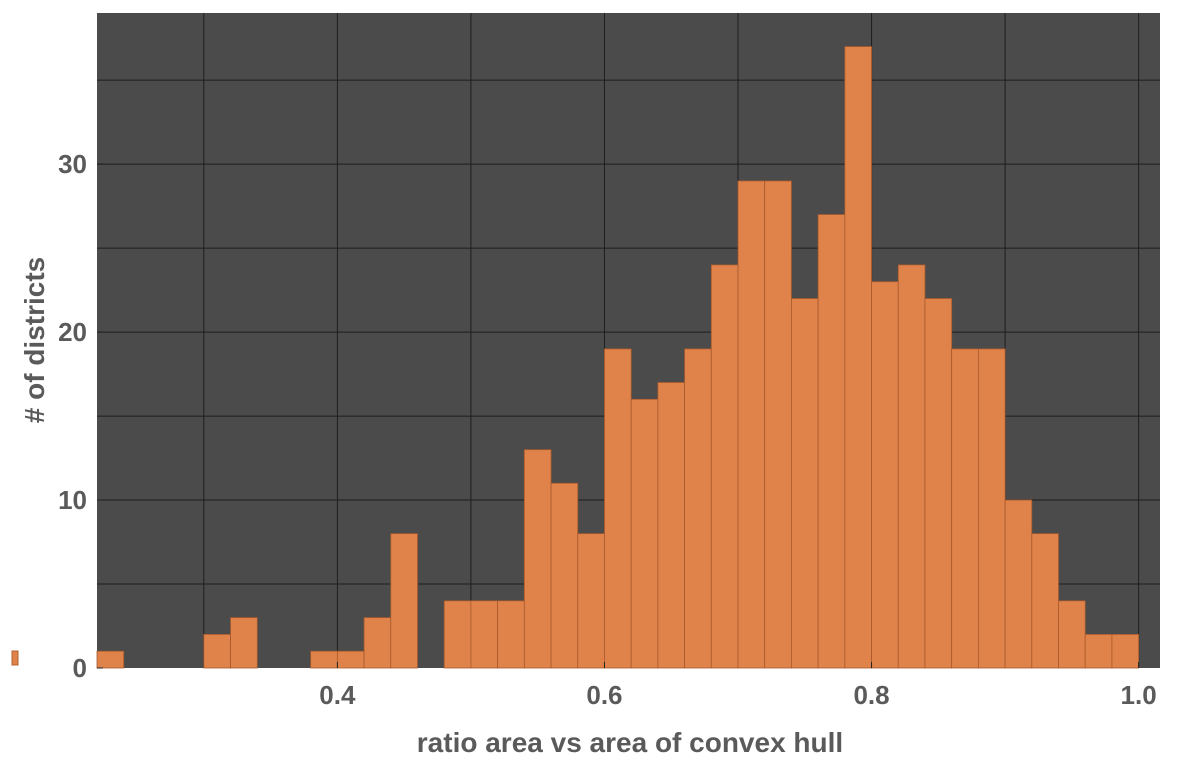 The height and width of the screenshot is (781, 1202). What do you see at coordinates (1139, 695) in the screenshot?
I see `x-tick-label: 1.0` at bounding box center [1139, 695].